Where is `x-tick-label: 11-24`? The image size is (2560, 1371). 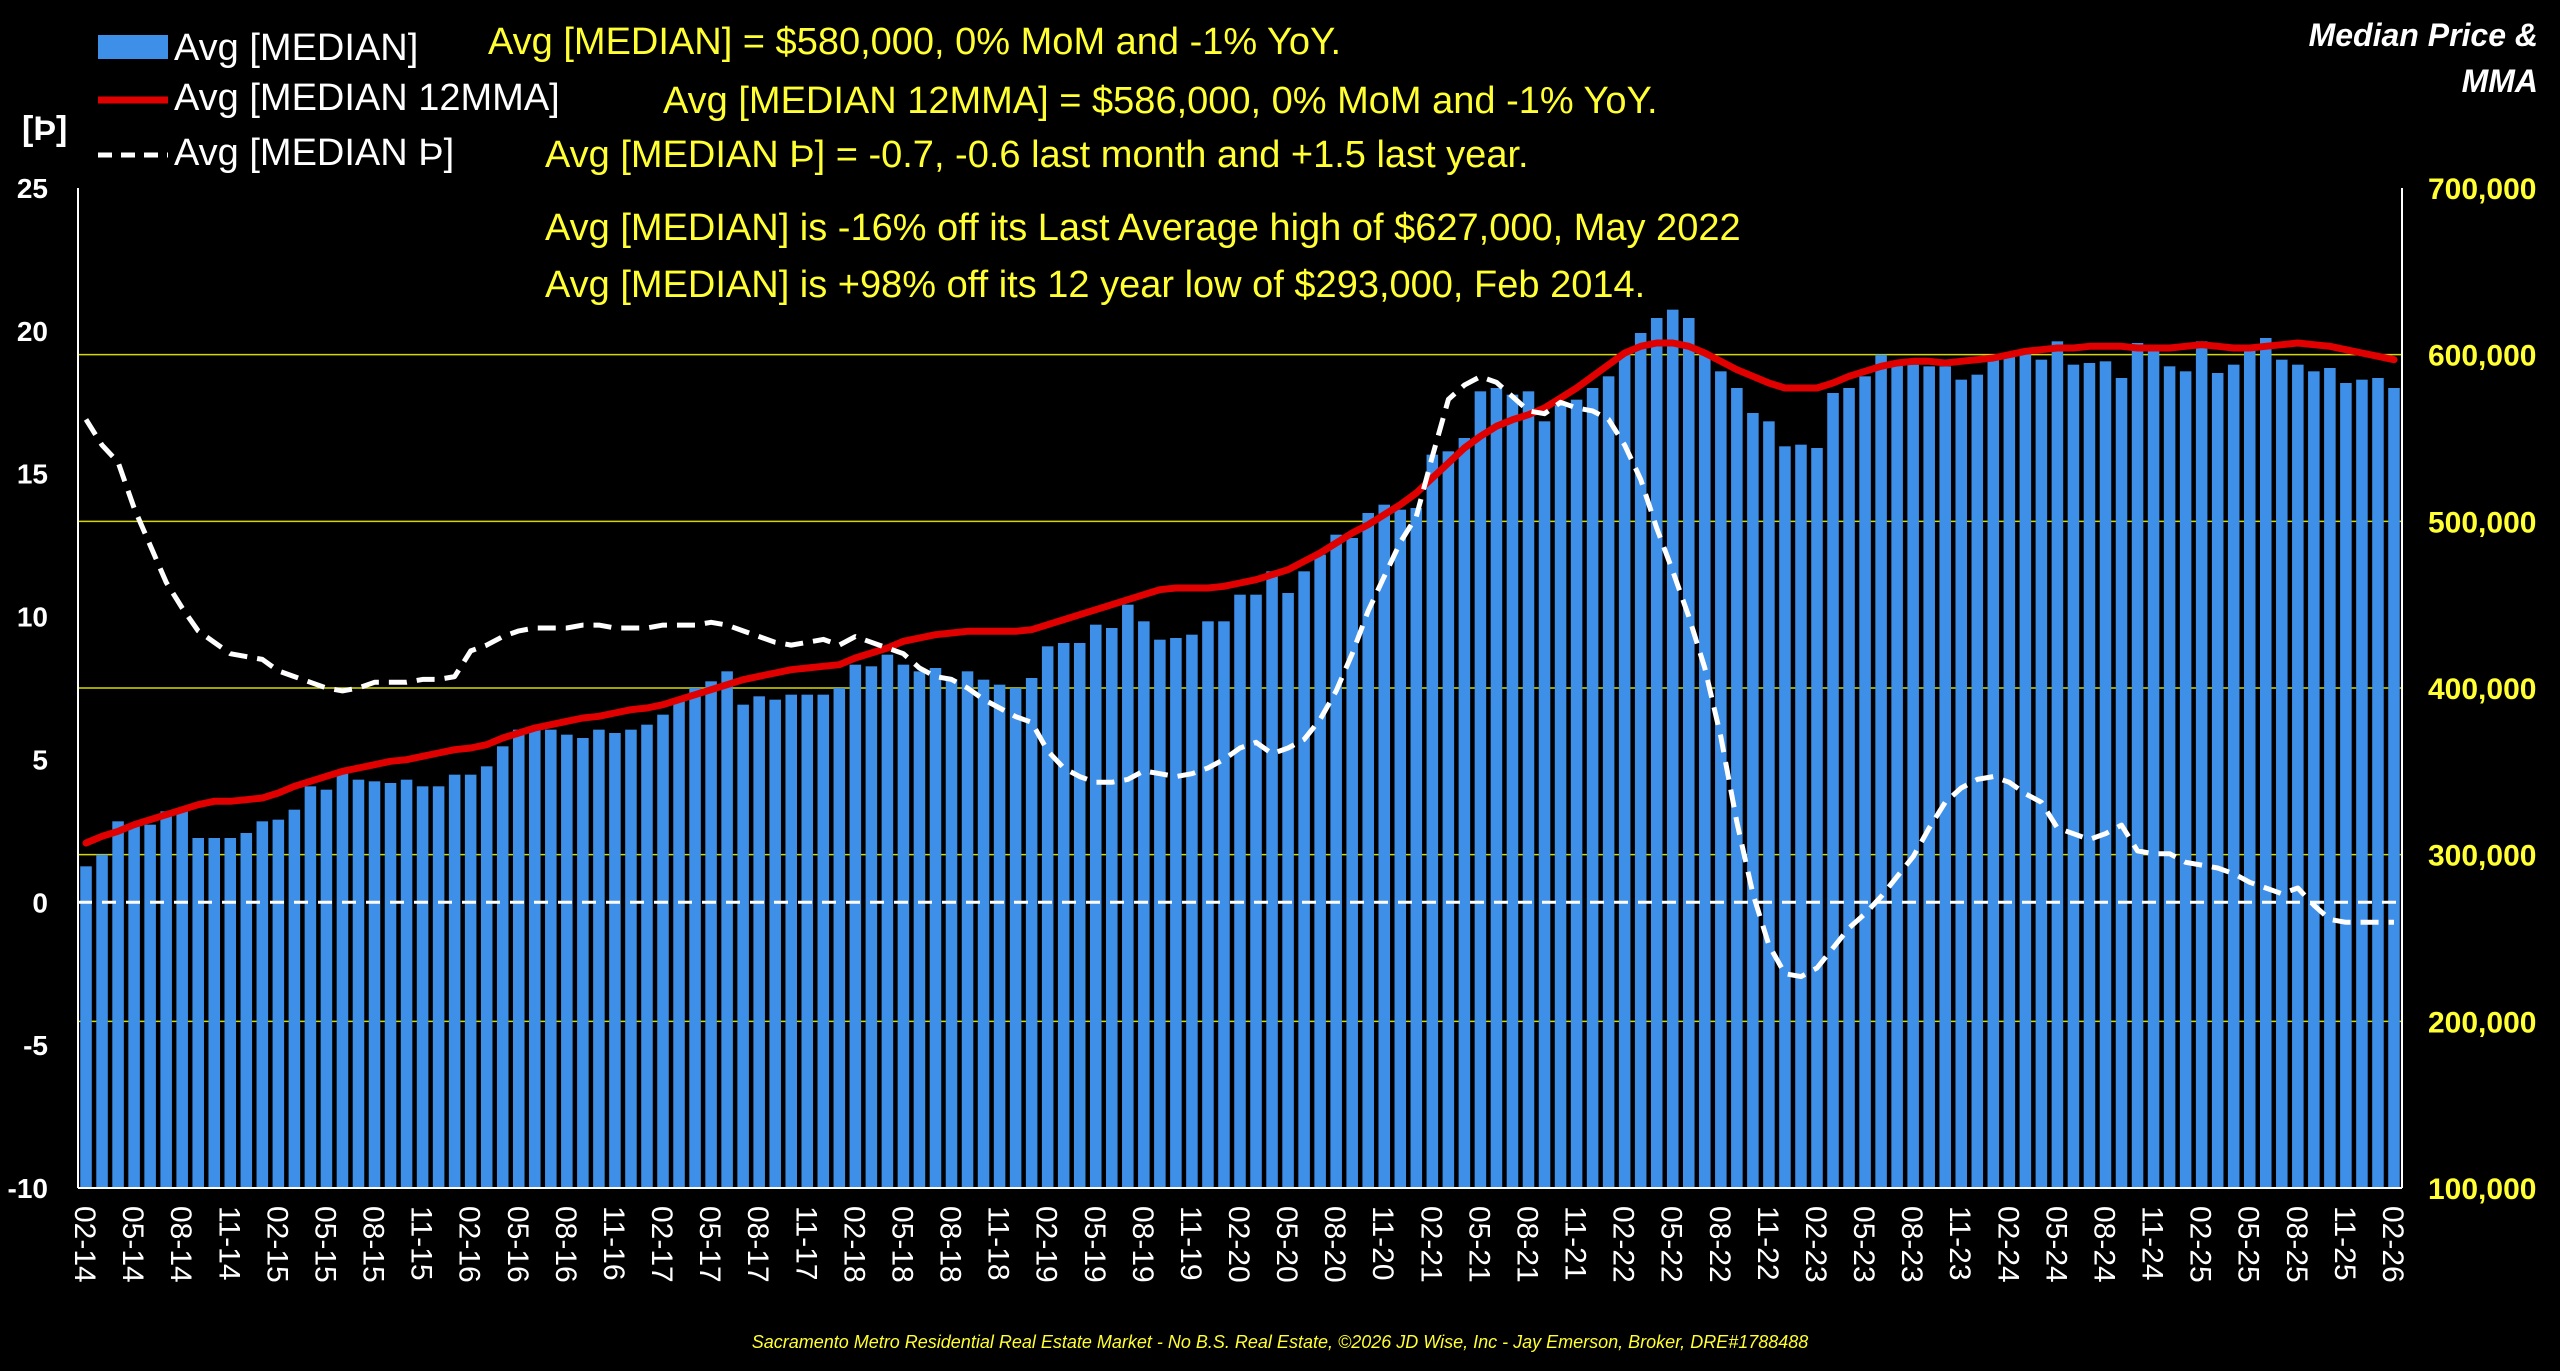 x-tick-label: 11-24 is located at coordinates (2152, 1243).